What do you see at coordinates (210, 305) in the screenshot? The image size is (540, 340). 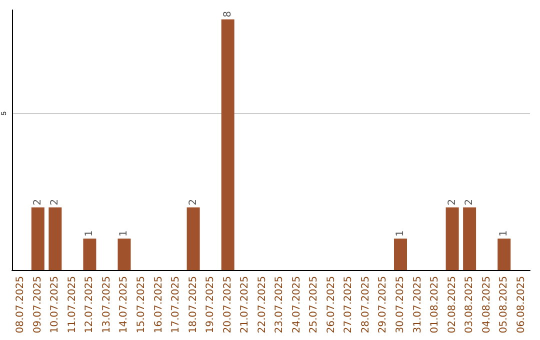 I see `x-tick-label: 19.07.2025` at bounding box center [210, 305].